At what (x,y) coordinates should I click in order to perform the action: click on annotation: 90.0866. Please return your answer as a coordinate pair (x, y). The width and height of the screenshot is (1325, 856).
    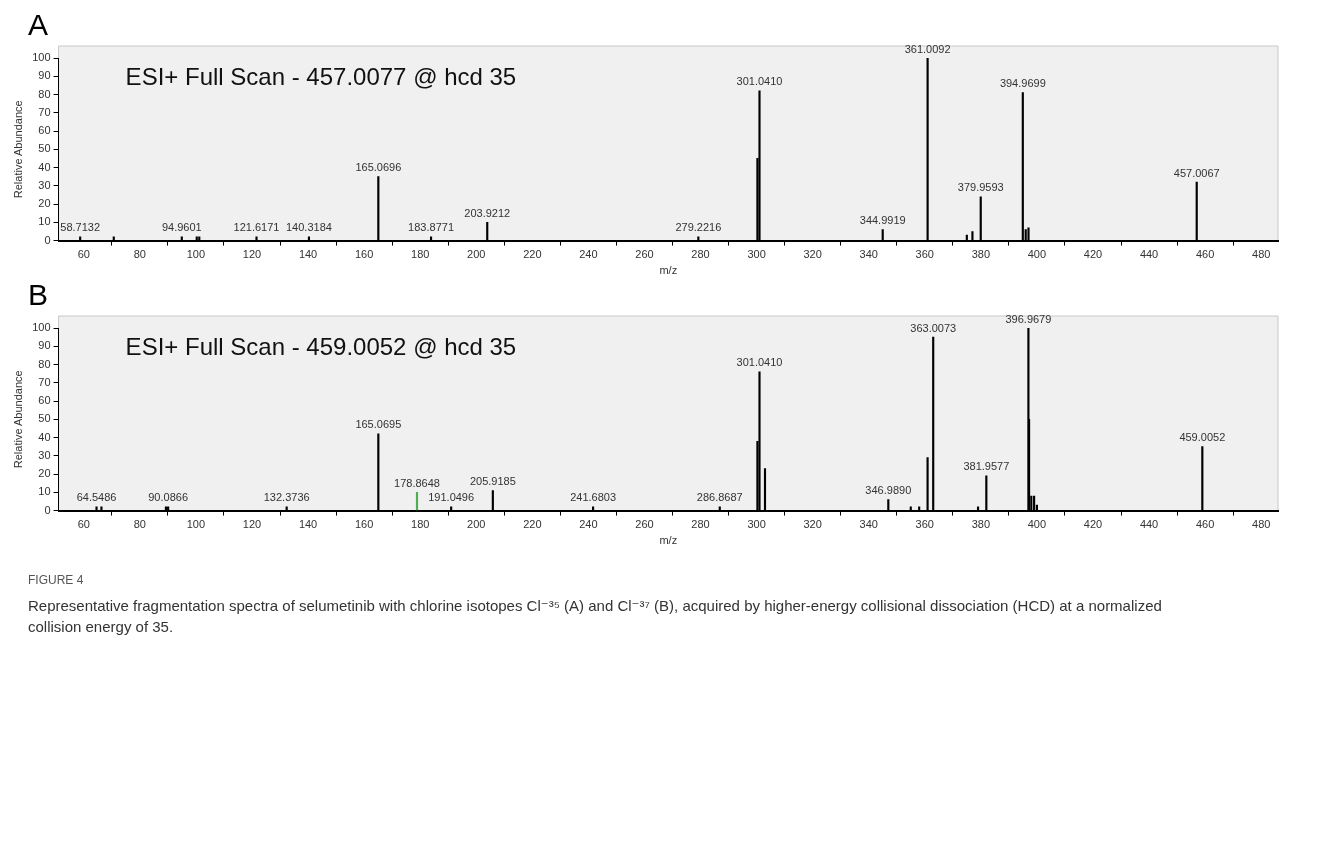
    Looking at the image, I should click on (168, 497).